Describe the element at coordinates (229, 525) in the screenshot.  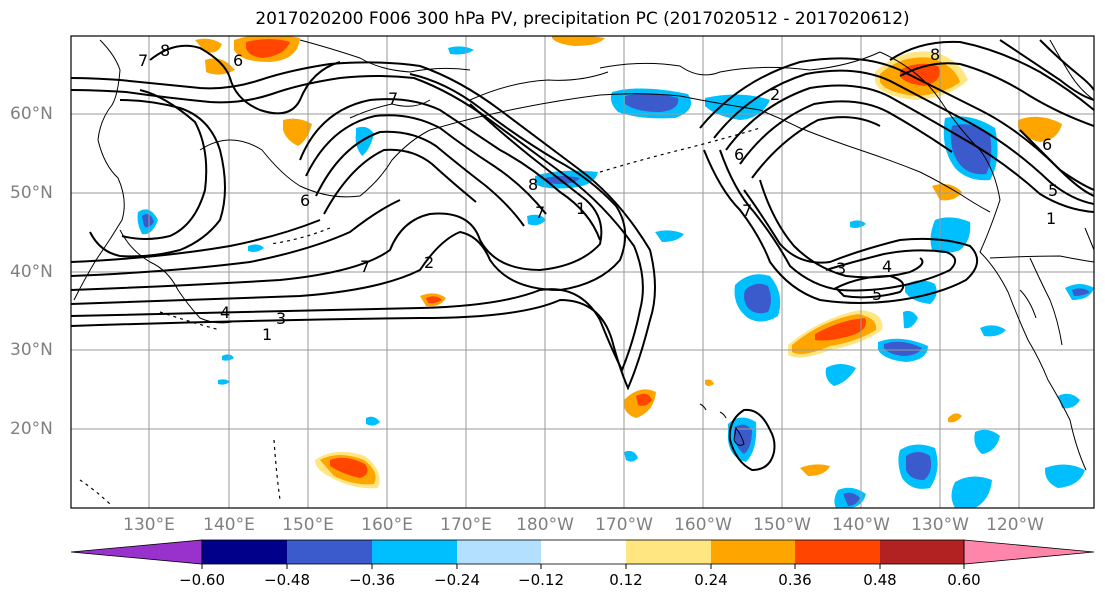
I see `lon-label: 140°E` at that location.